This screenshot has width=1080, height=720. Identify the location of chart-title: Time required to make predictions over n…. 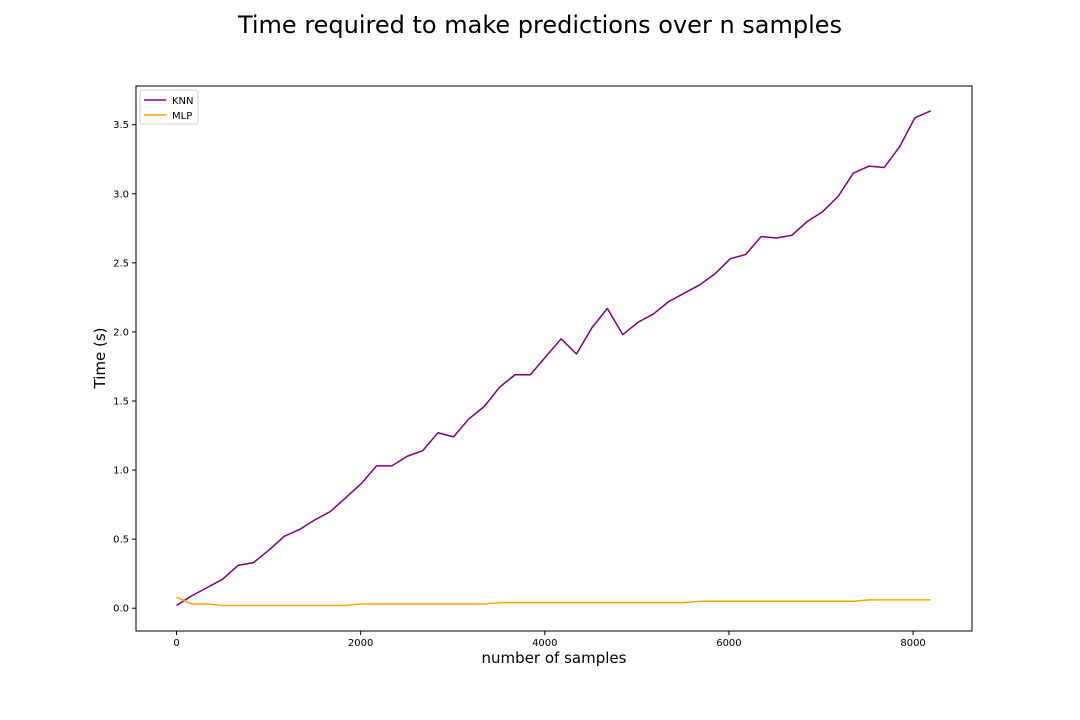
(539, 25).